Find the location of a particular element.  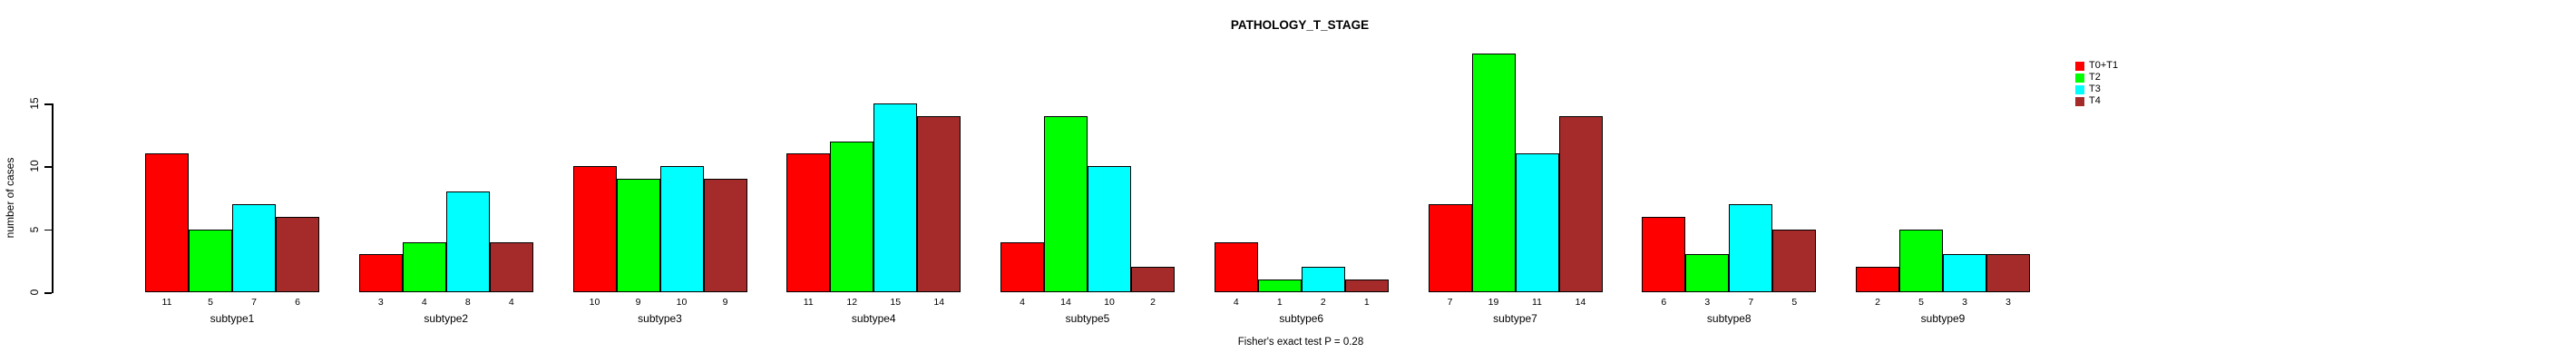

bar-subtype1-T2 is located at coordinates (210, 260).